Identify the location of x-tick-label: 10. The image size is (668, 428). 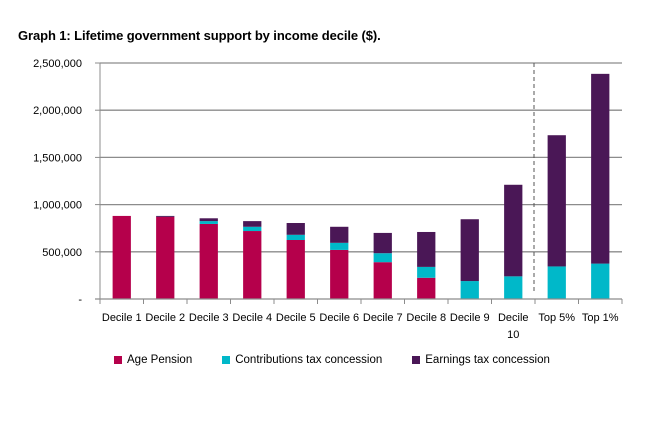
(513, 335).